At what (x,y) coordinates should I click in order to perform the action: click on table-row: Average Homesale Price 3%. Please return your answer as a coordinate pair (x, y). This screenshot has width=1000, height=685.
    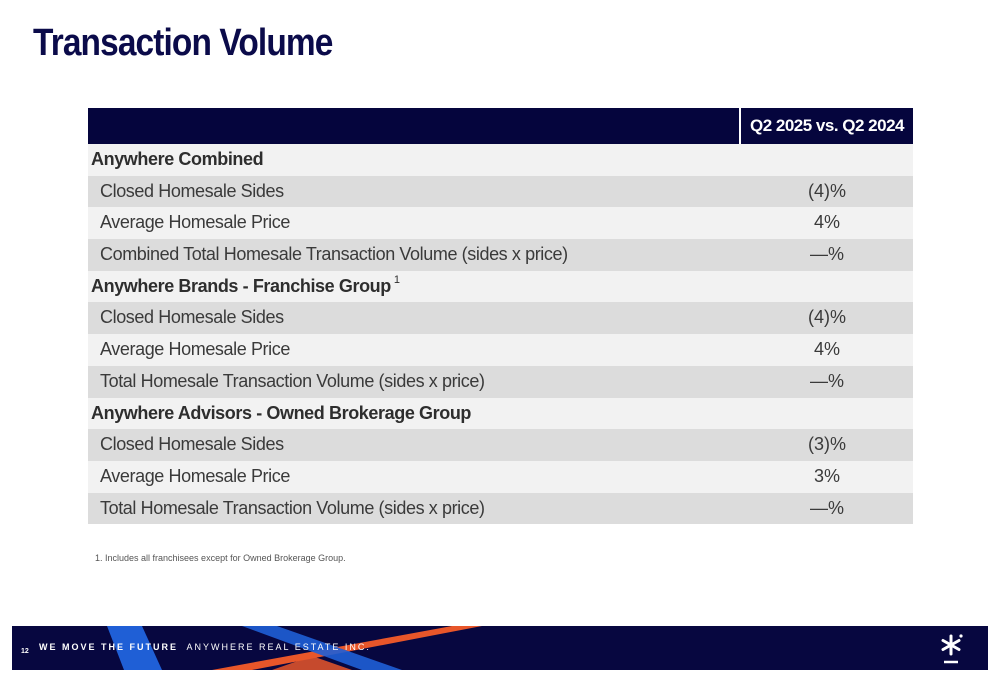
    Looking at the image, I should click on (500, 476).